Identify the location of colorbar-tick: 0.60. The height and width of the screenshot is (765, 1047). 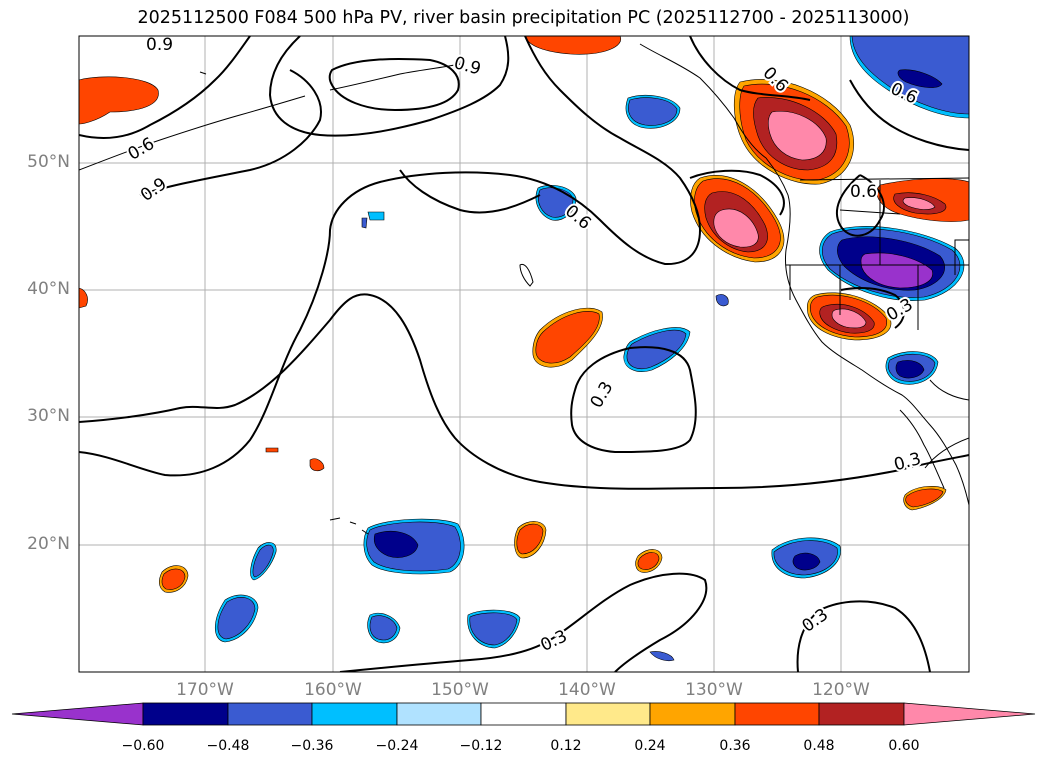
(904, 746).